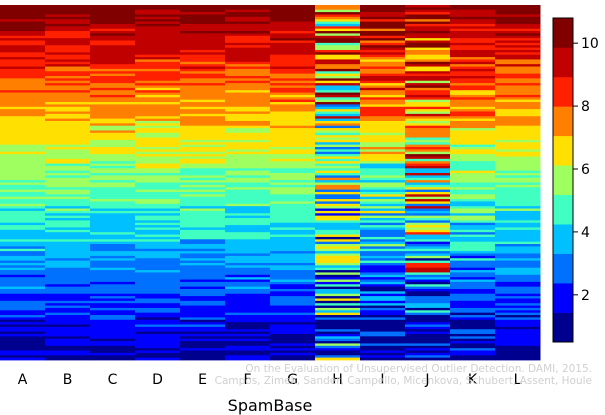  What do you see at coordinates (563, 91) in the screenshot?
I see `colorbar-swatch` at bounding box center [563, 91].